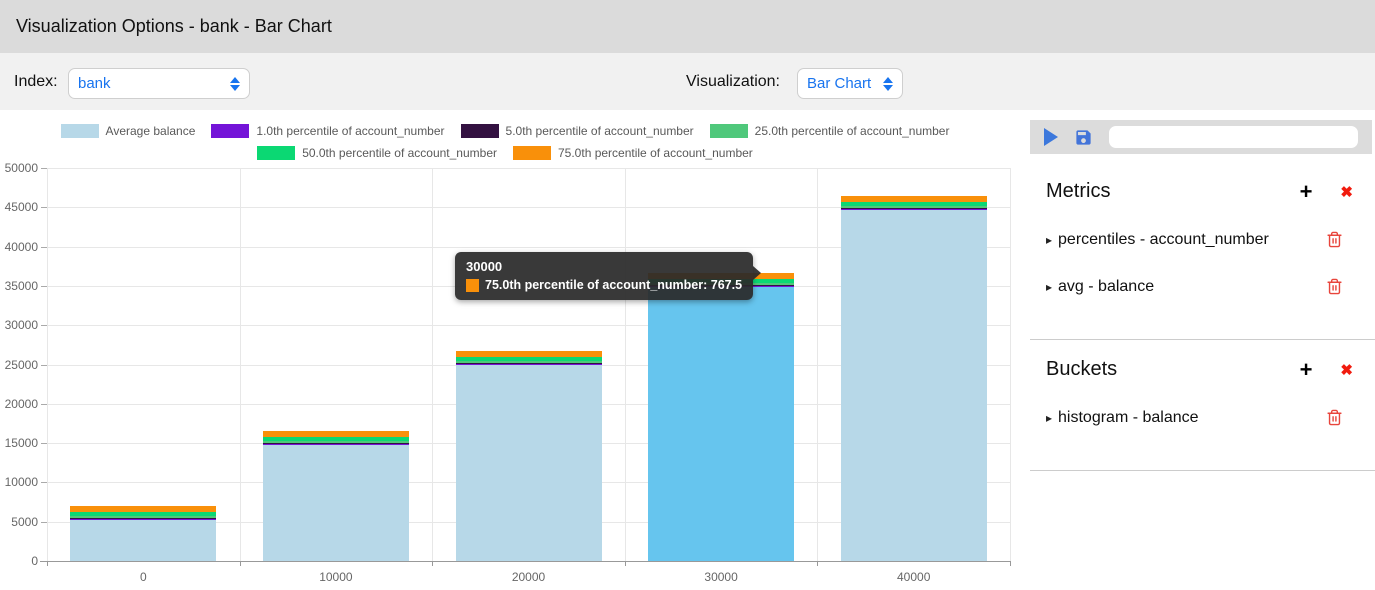  What do you see at coordinates (1202, 405) in the screenshot?
I see `sidebar-section-buckets: Buckets + ✖ ▸ histogram - balance` at bounding box center [1202, 405].